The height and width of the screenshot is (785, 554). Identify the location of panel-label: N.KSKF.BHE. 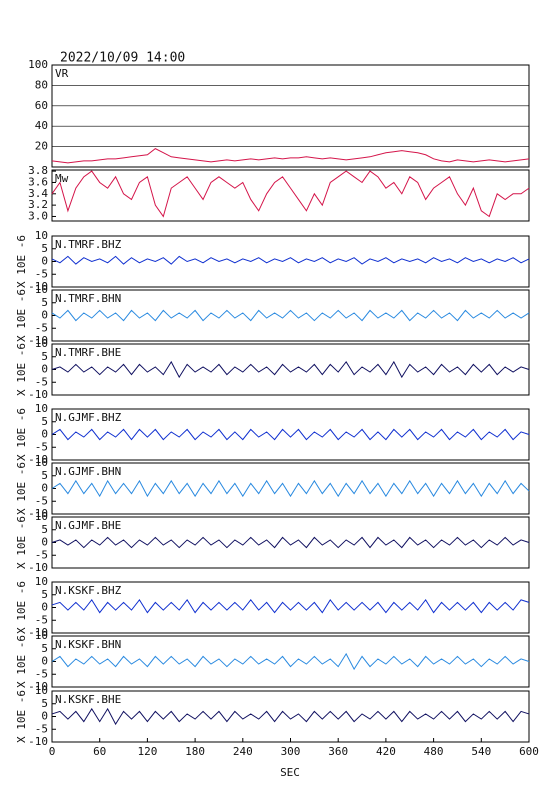
(88, 699).